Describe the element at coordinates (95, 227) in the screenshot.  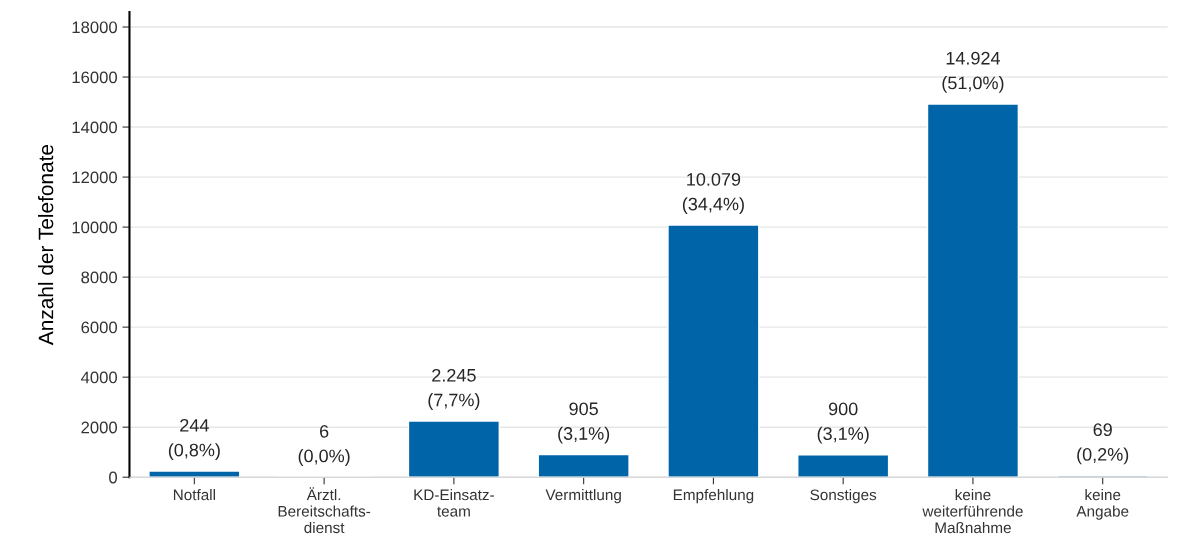
I see `y-tick-label: 10000` at that location.